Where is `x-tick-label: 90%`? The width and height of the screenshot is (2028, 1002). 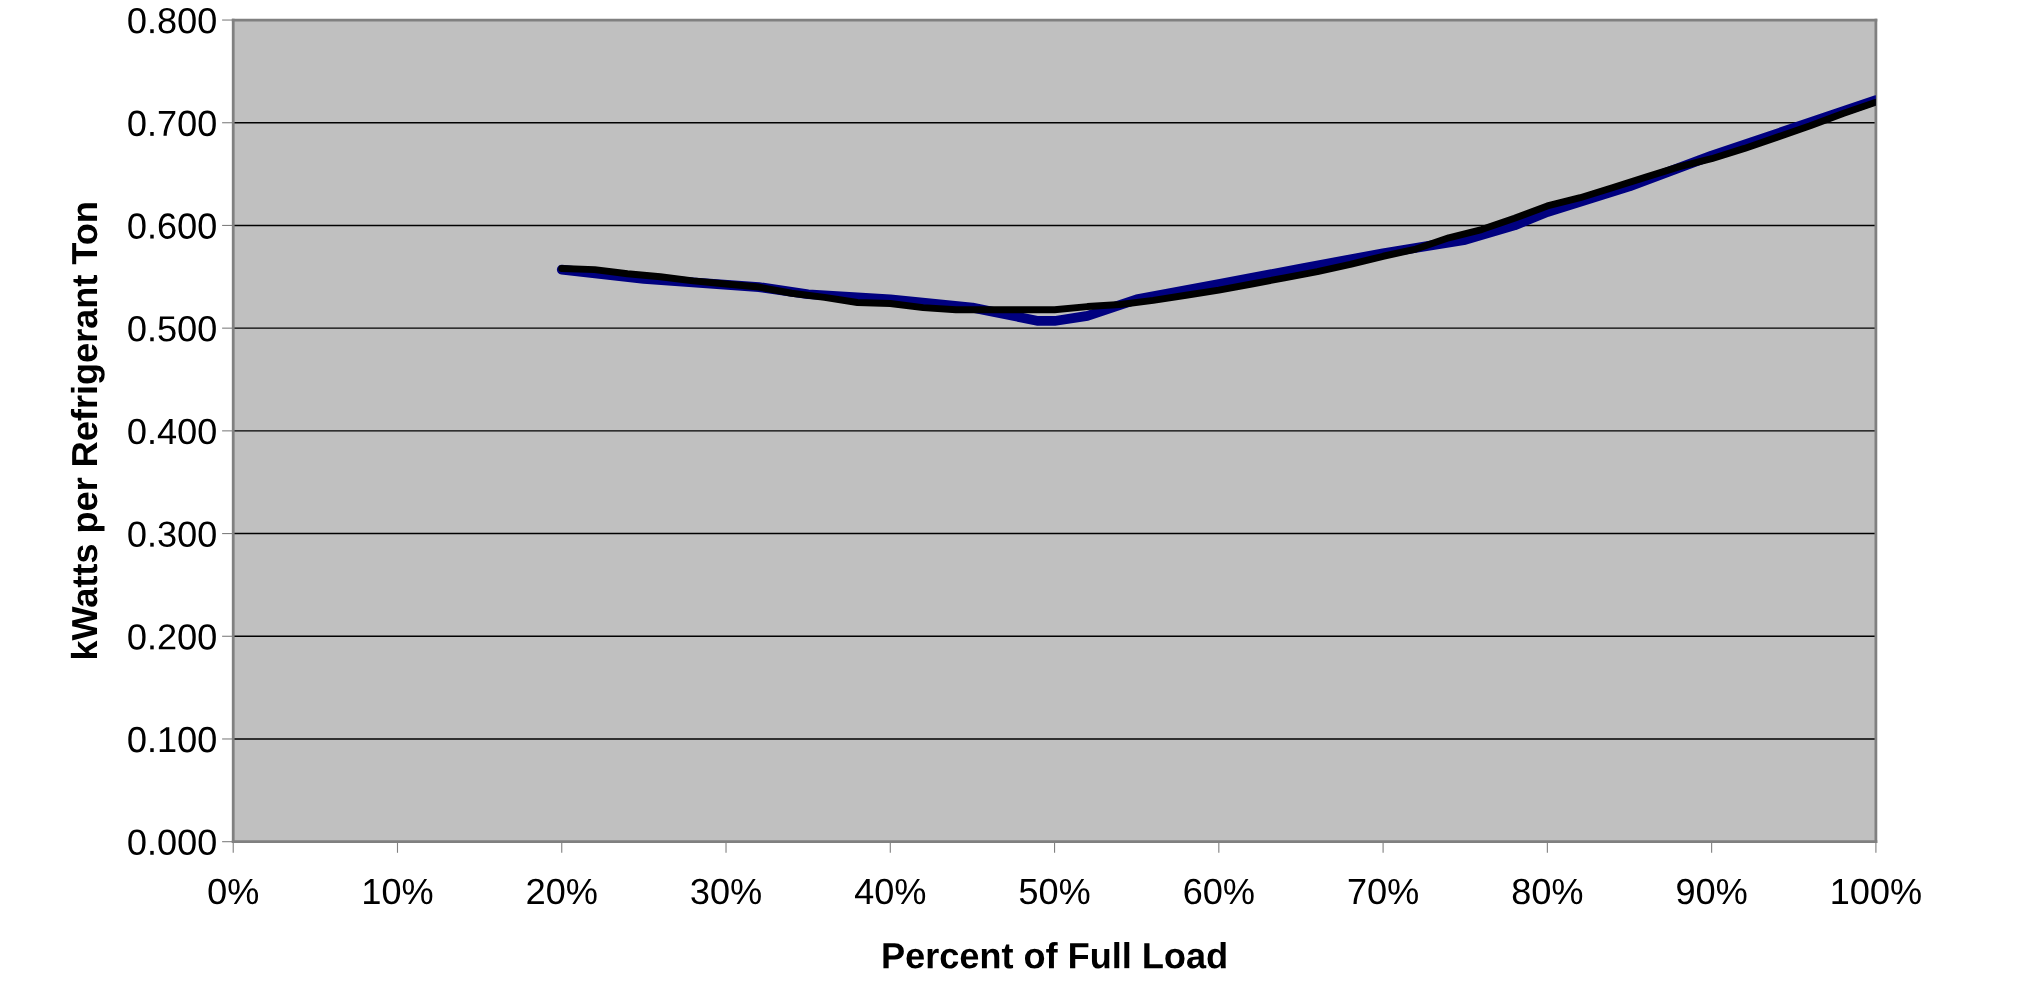 x-tick-label: 90% is located at coordinates (1712, 891).